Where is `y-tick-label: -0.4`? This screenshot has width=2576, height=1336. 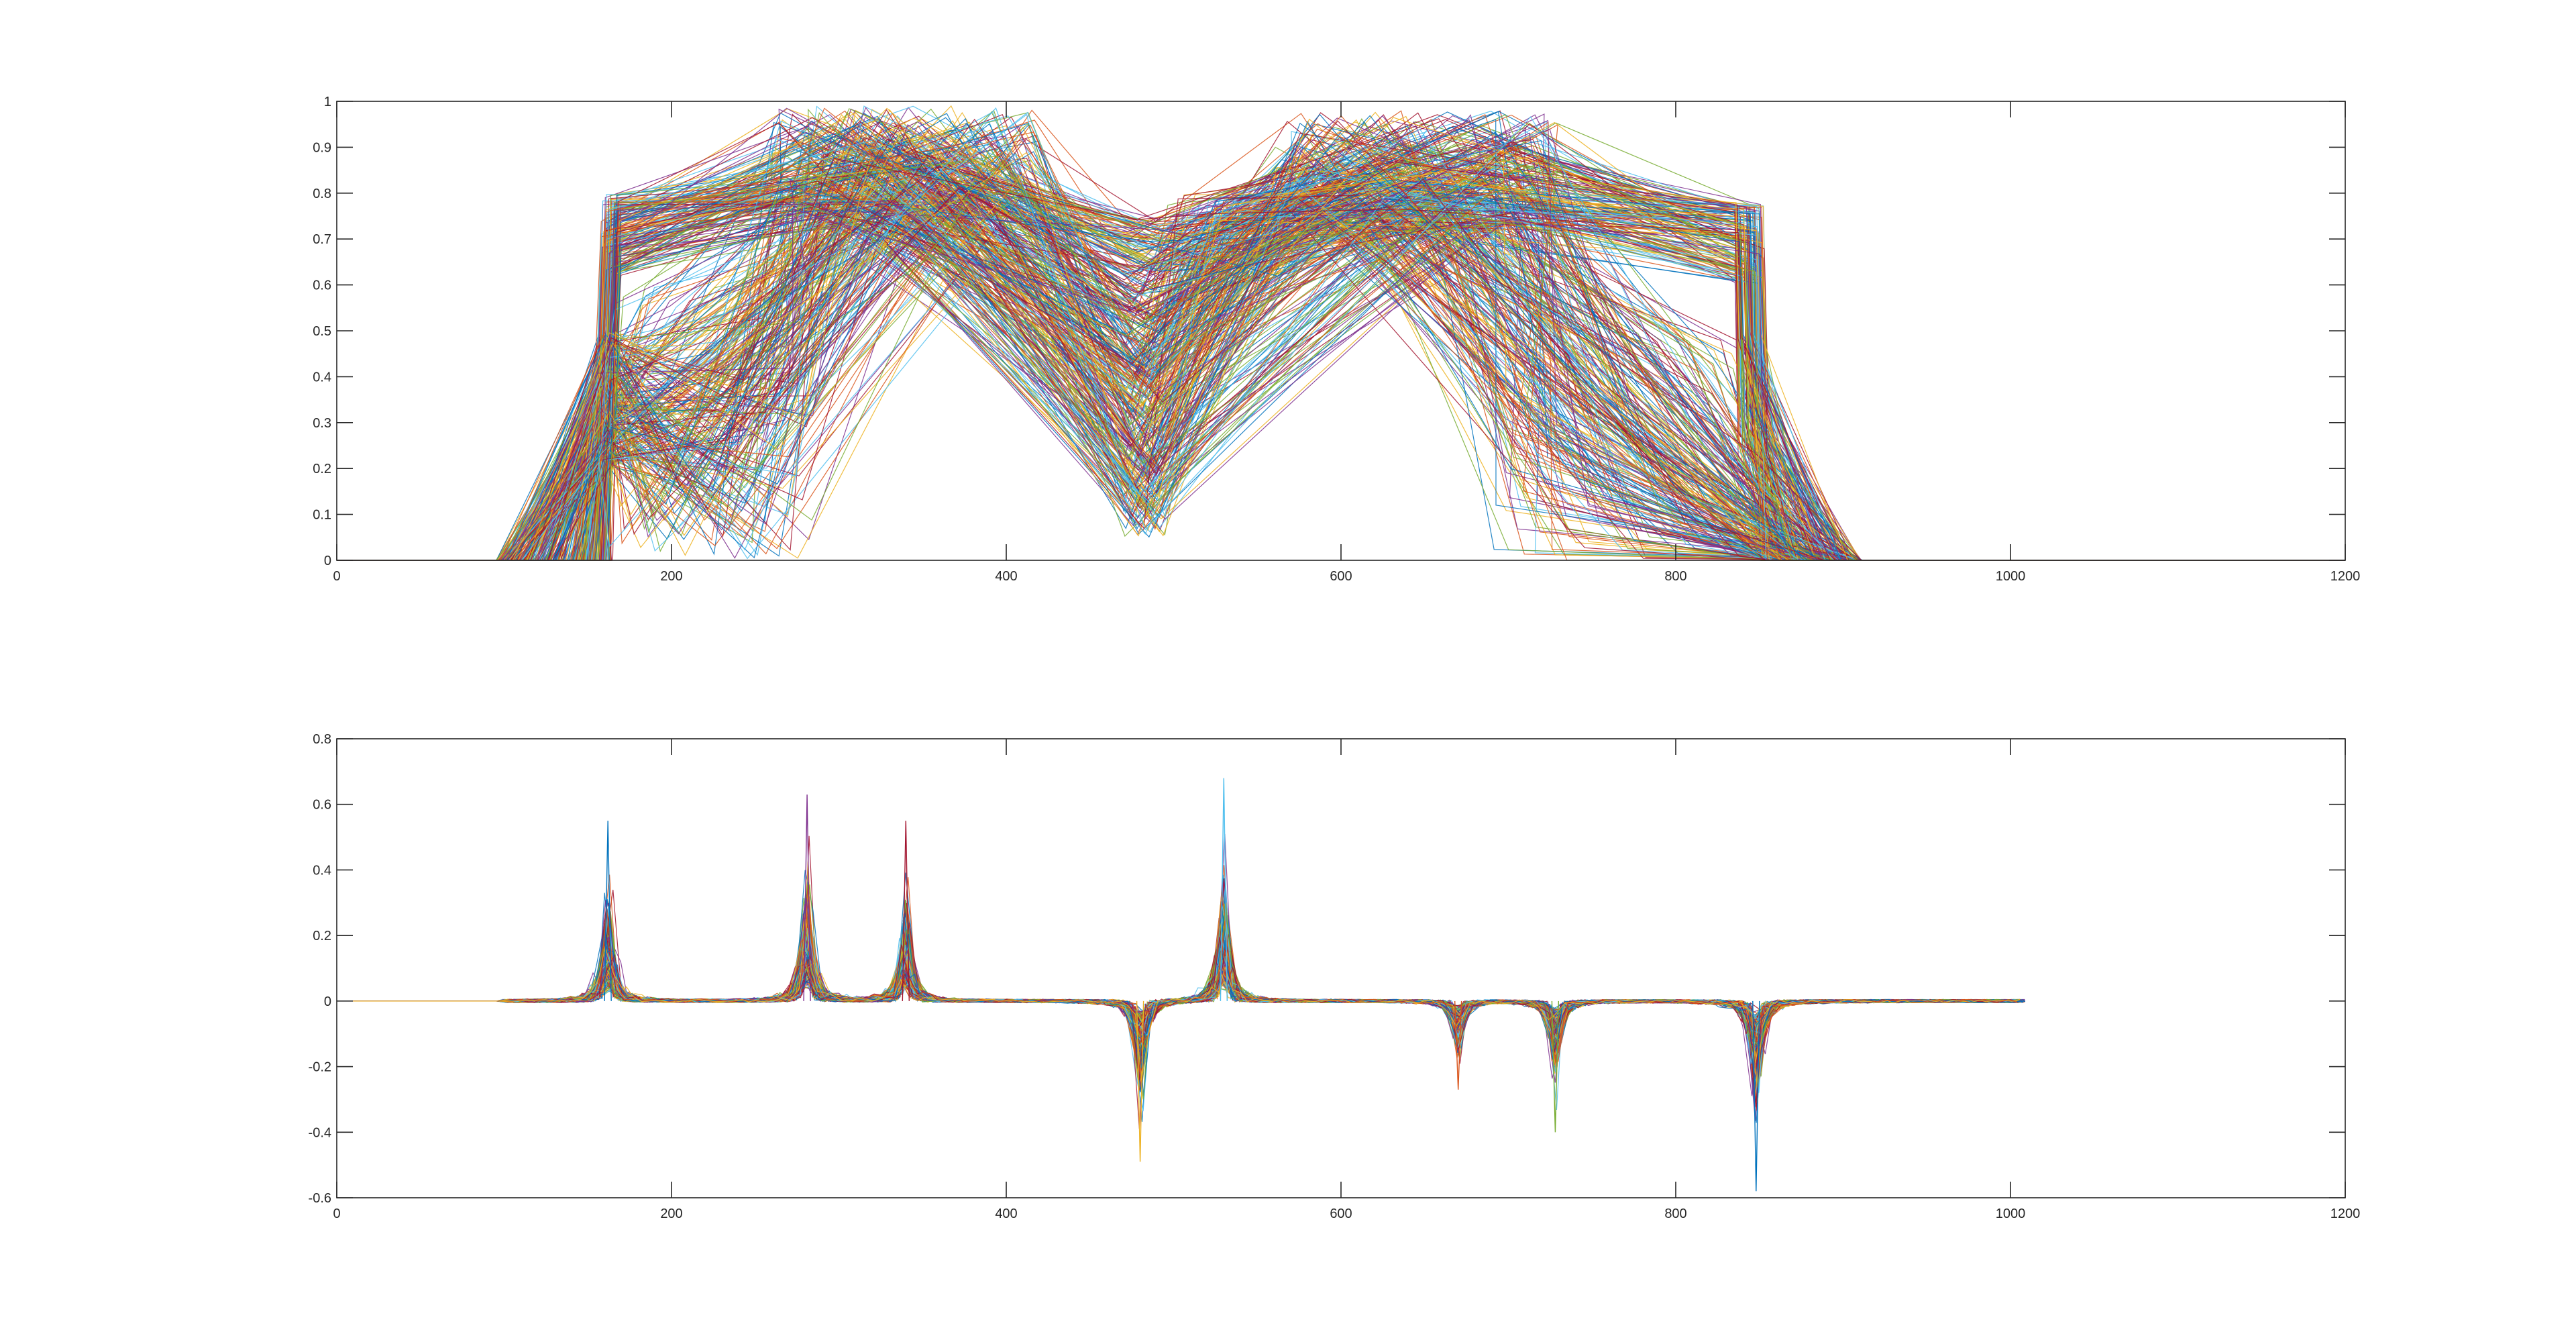
y-tick-label: -0.4 is located at coordinates (320, 1132).